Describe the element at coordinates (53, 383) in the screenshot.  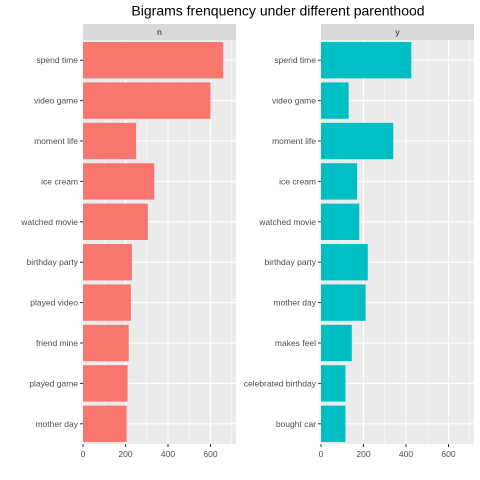
I see `y-tick-label: played game` at that location.